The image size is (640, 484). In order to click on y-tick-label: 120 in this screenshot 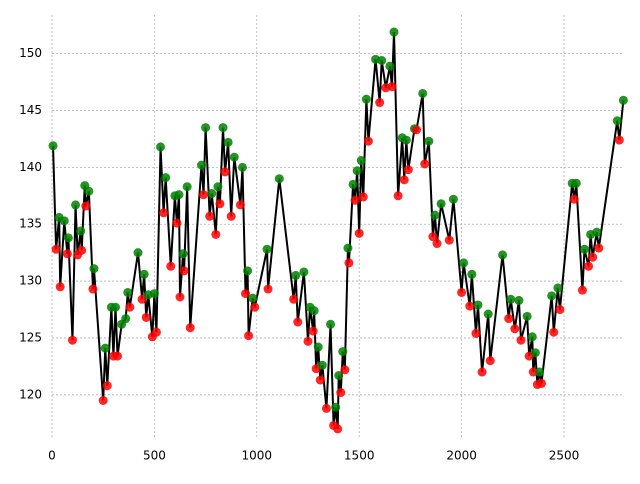, I will do `click(30, 394)`.